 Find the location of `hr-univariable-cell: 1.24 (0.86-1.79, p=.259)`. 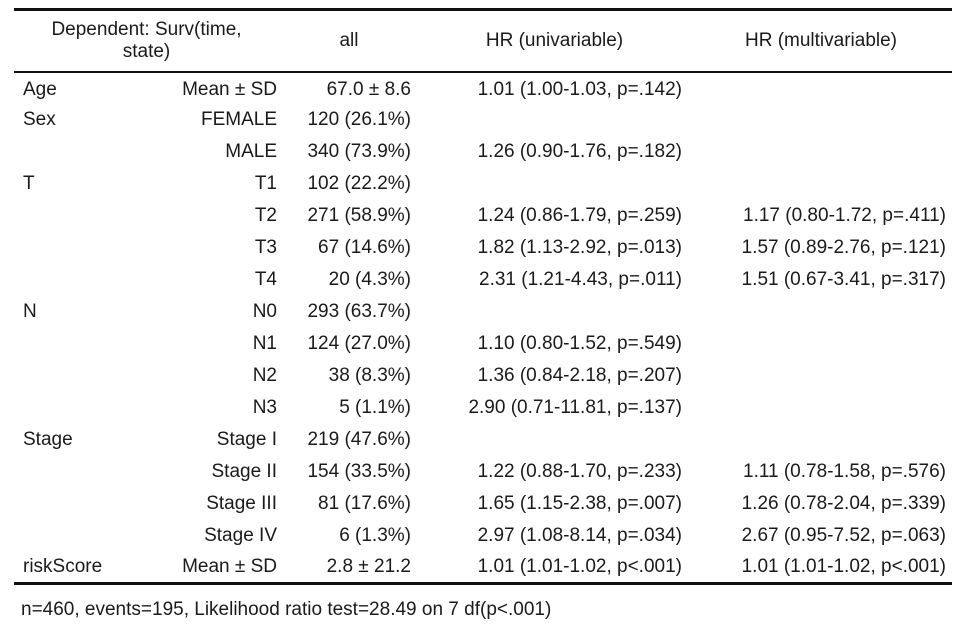

hr-univariable-cell: 1.24 (0.86-1.79, p=.259) is located at coordinates (579, 215).